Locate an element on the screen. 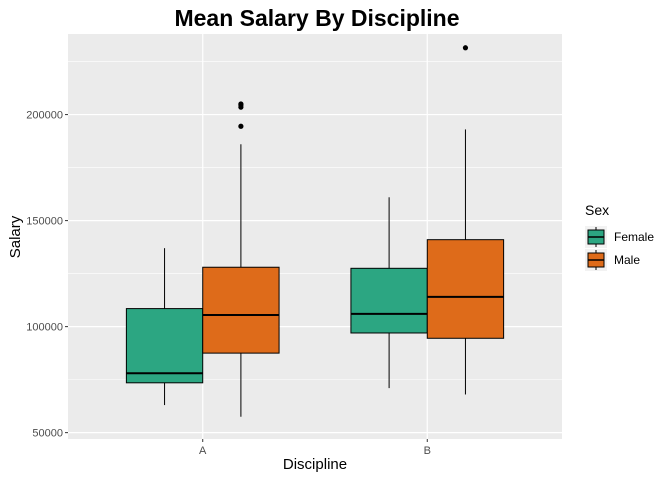 The image size is (672, 480). x-tick-label: B is located at coordinates (427, 451).